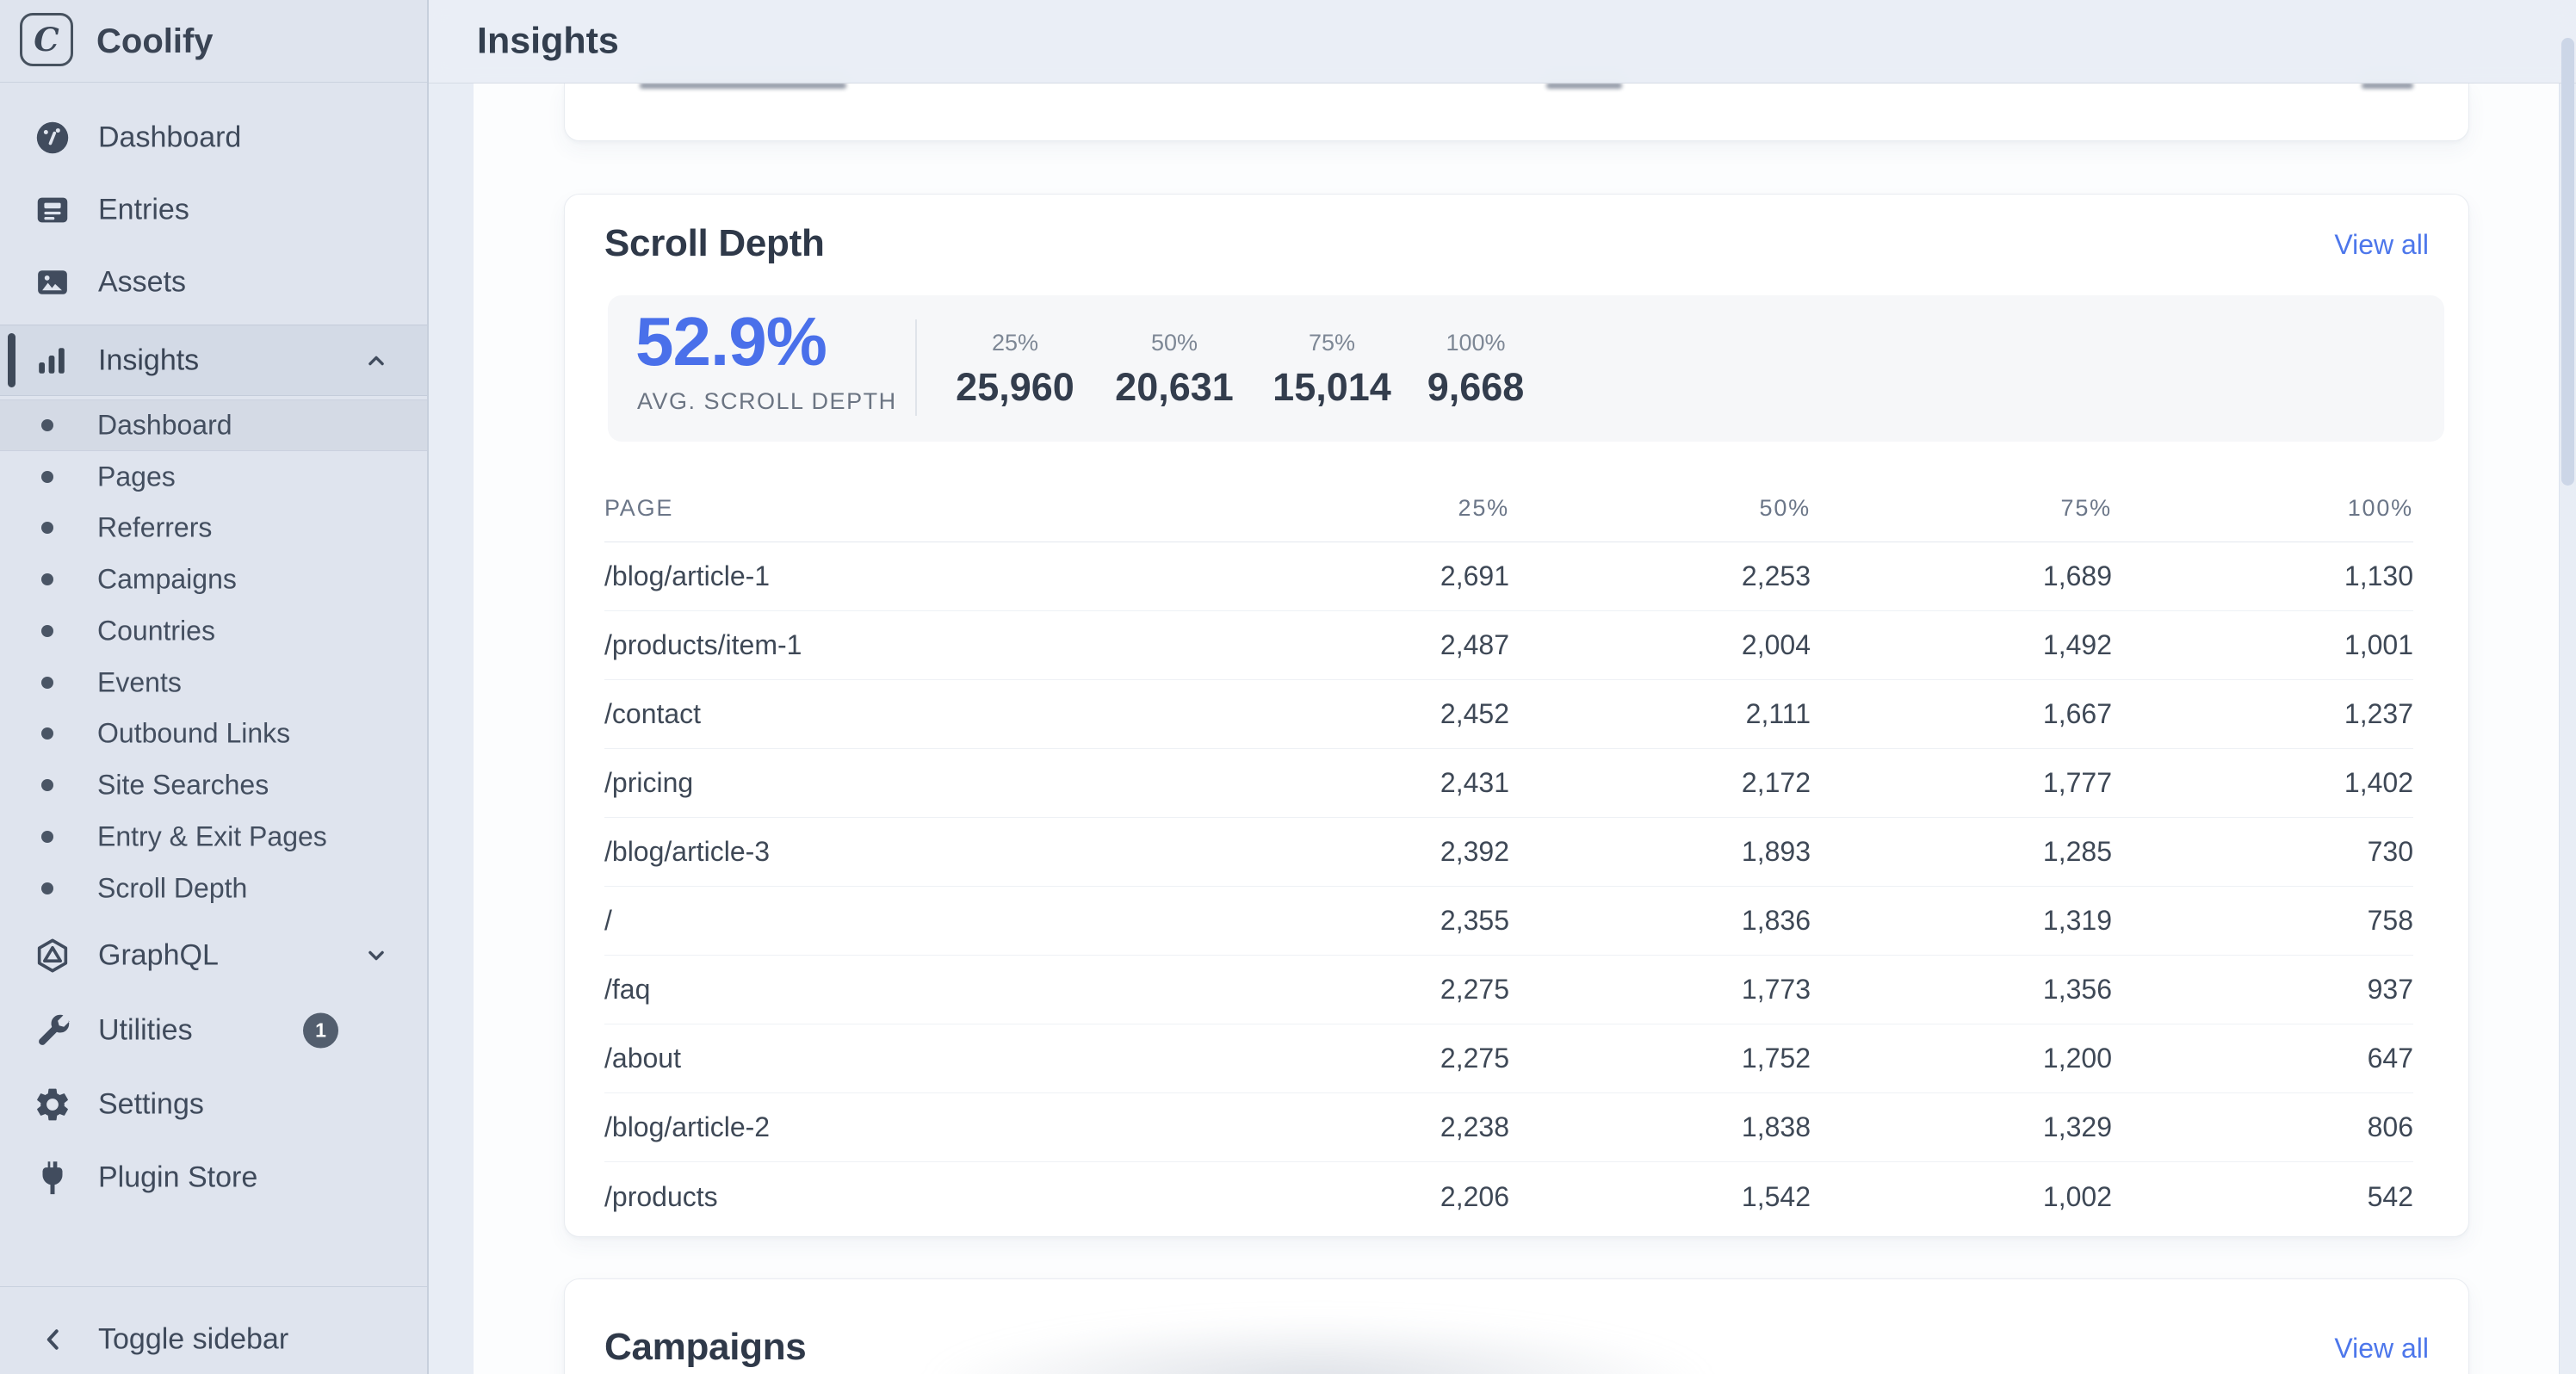  I want to click on plug-icon, so click(52, 1178).